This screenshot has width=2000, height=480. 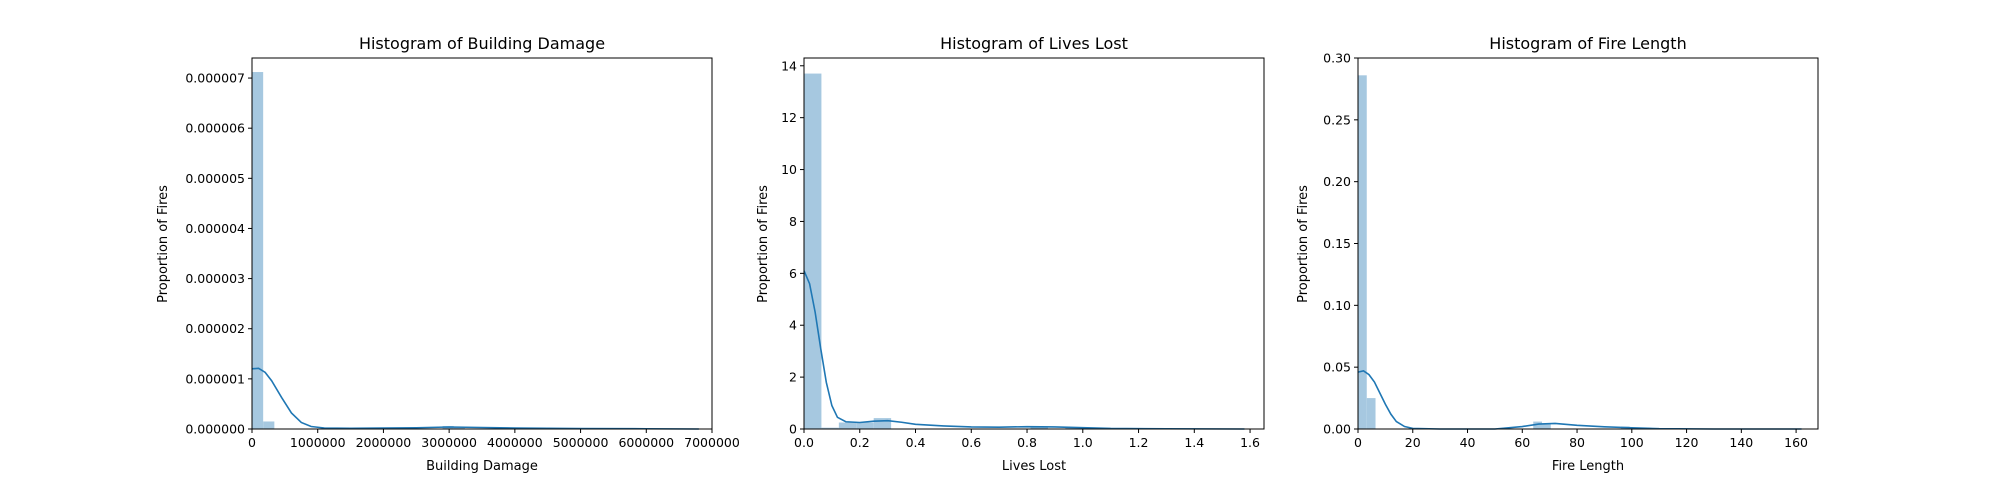 I want to click on y-tick-label: 0.05, so click(x=1337, y=367).